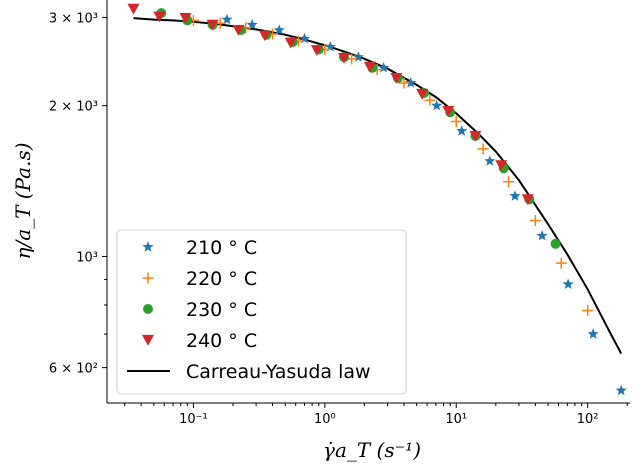 The image size is (637, 470). I want to click on y-tick-label: 6 × 10², so click(73, 369).